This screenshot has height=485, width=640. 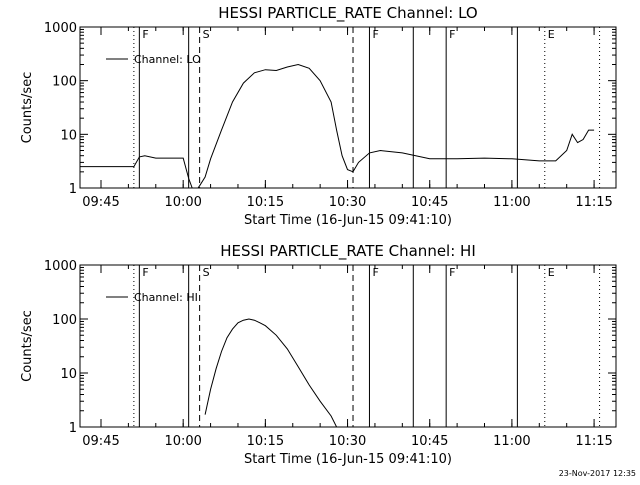 I want to click on series-line, so click(x=271, y=372).